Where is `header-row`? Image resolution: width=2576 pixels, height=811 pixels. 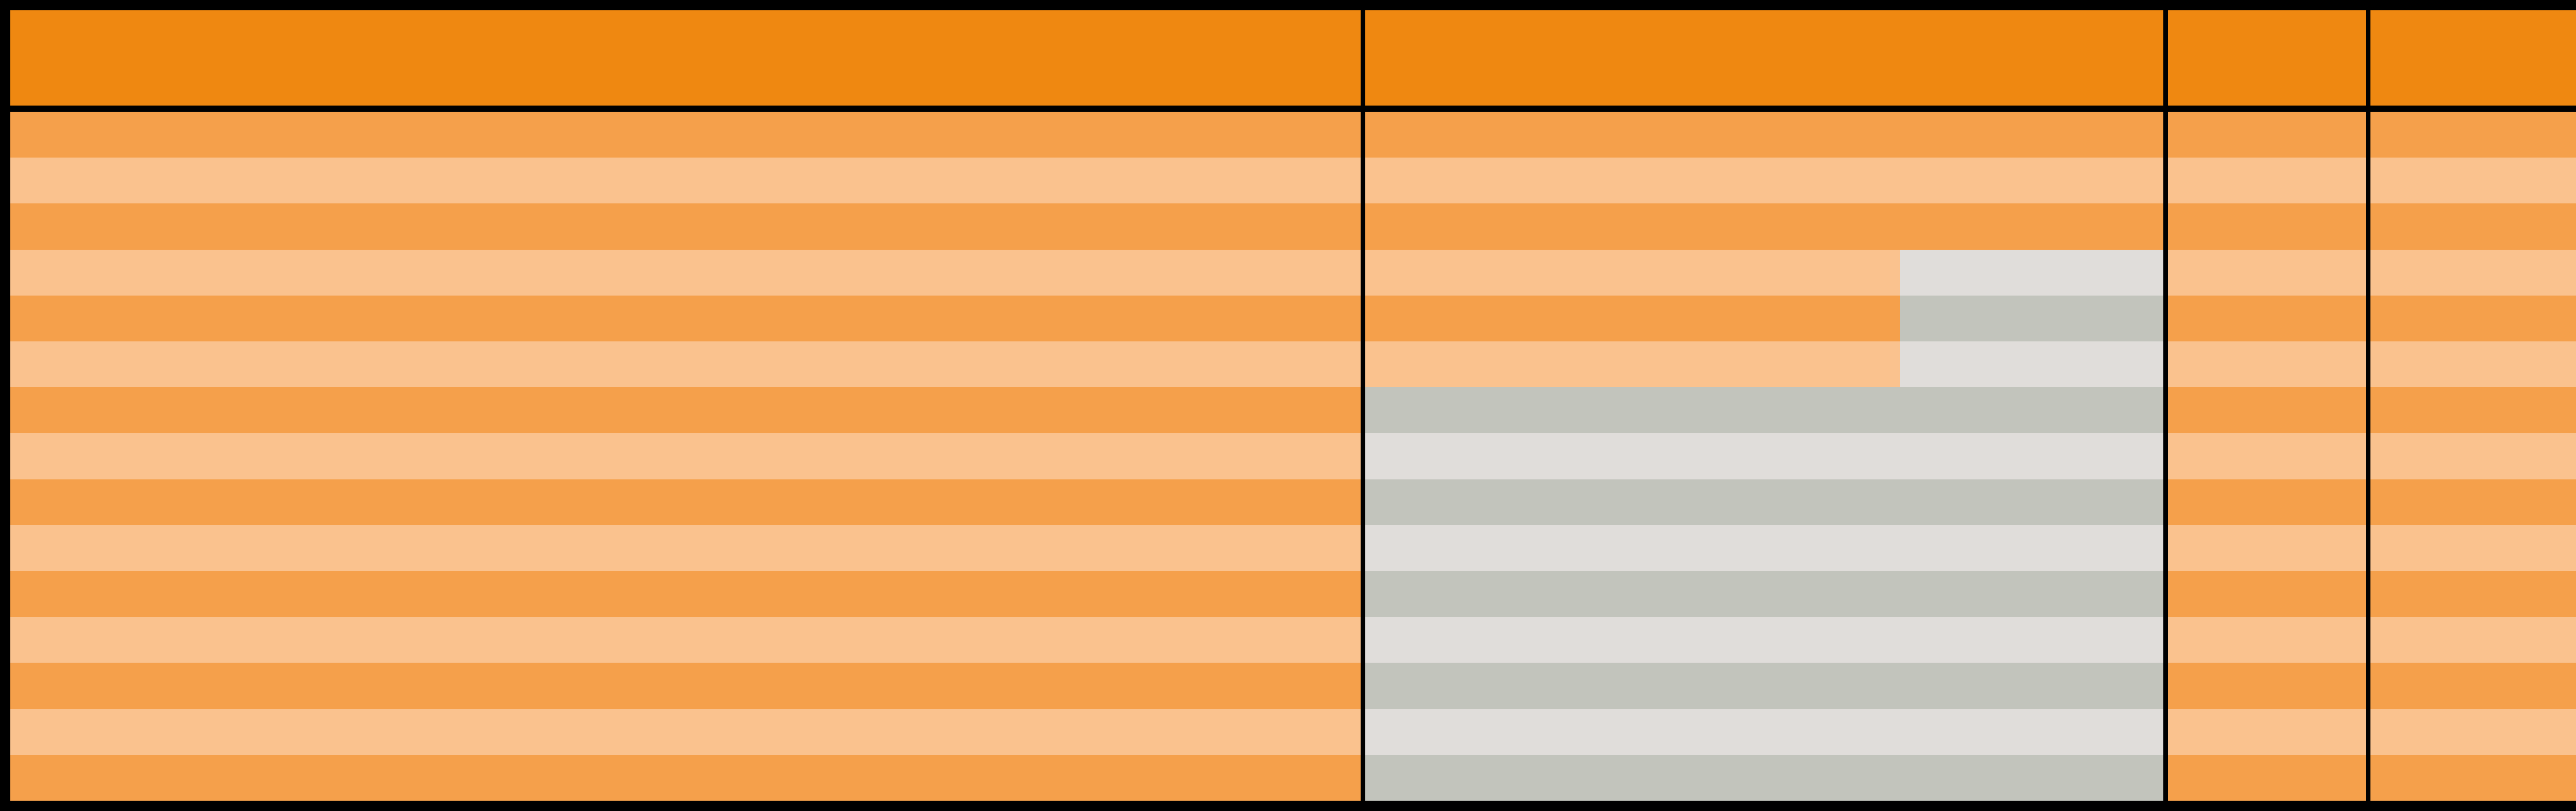 header-row is located at coordinates (1293, 58).